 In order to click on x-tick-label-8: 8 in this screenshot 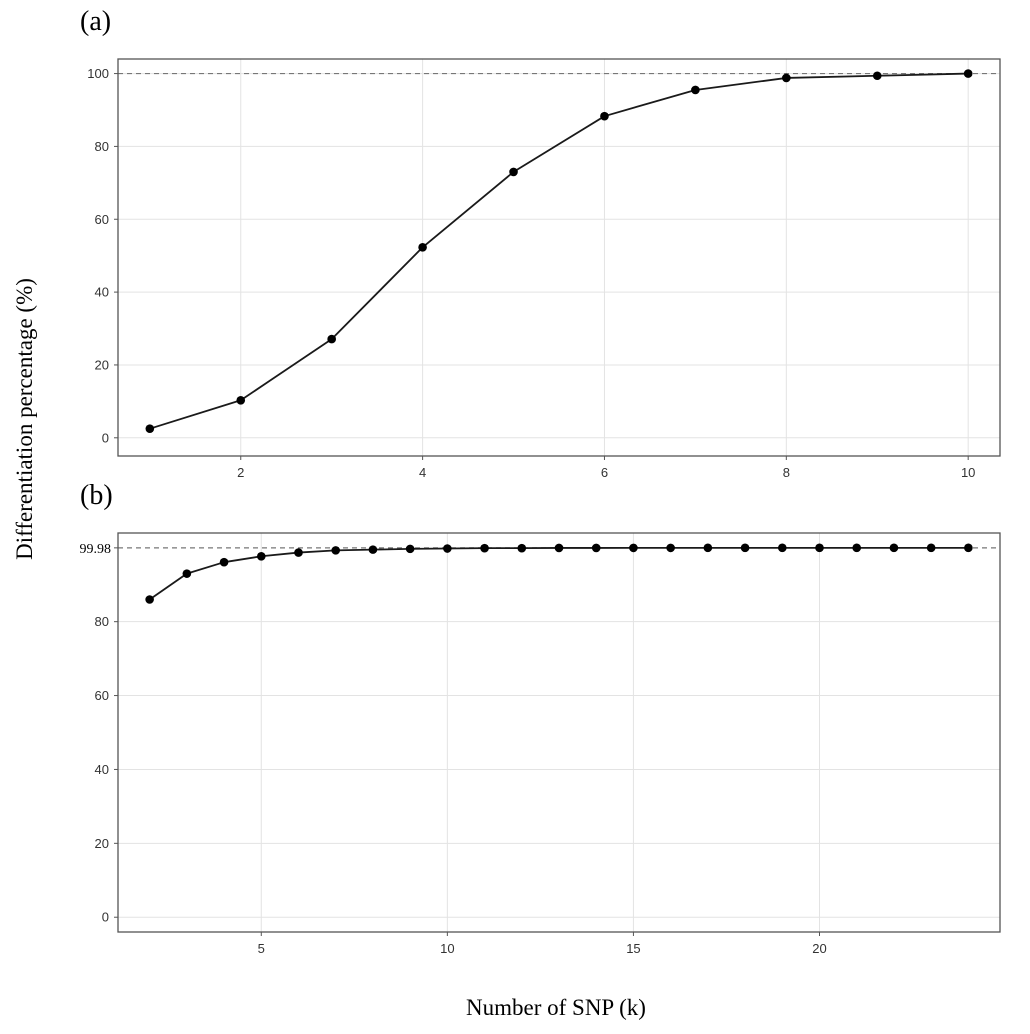, I will do `click(786, 472)`.